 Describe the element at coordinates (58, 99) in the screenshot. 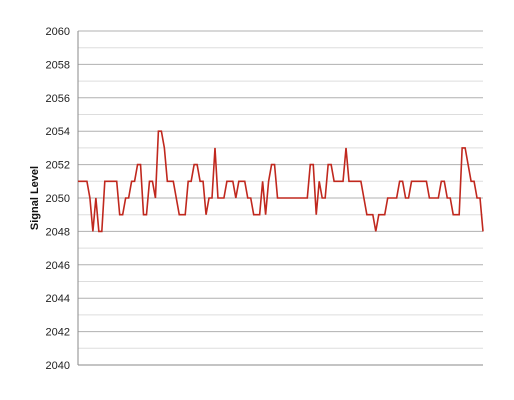

I see `y-tick-label: 2056` at that location.